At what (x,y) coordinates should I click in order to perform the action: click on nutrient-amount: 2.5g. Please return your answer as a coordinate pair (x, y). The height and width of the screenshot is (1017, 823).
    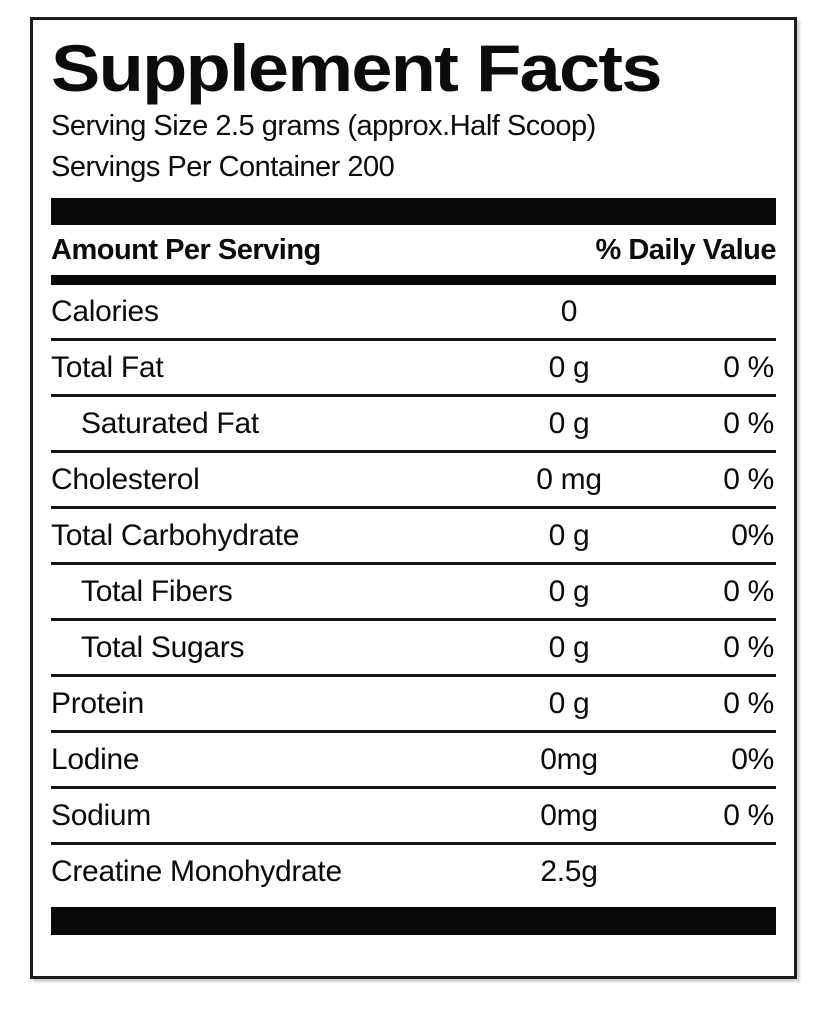
    Looking at the image, I should click on (569, 871).